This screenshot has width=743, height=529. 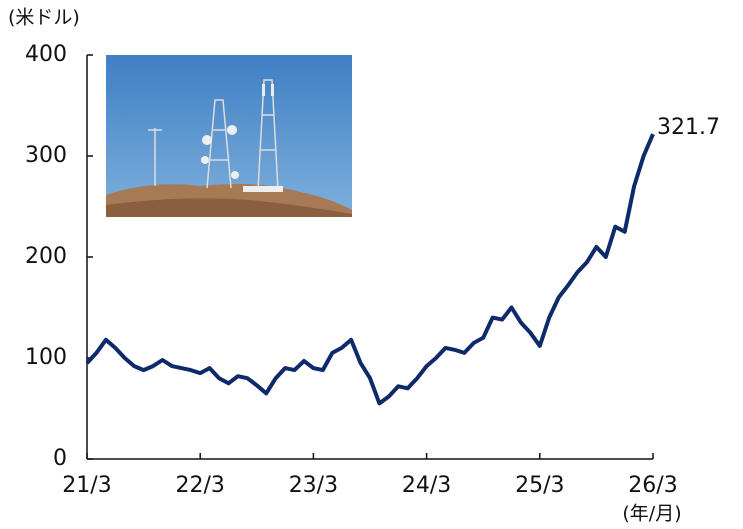 I want to click on x-tick-label: 23/3, so click(x=313, y=485).